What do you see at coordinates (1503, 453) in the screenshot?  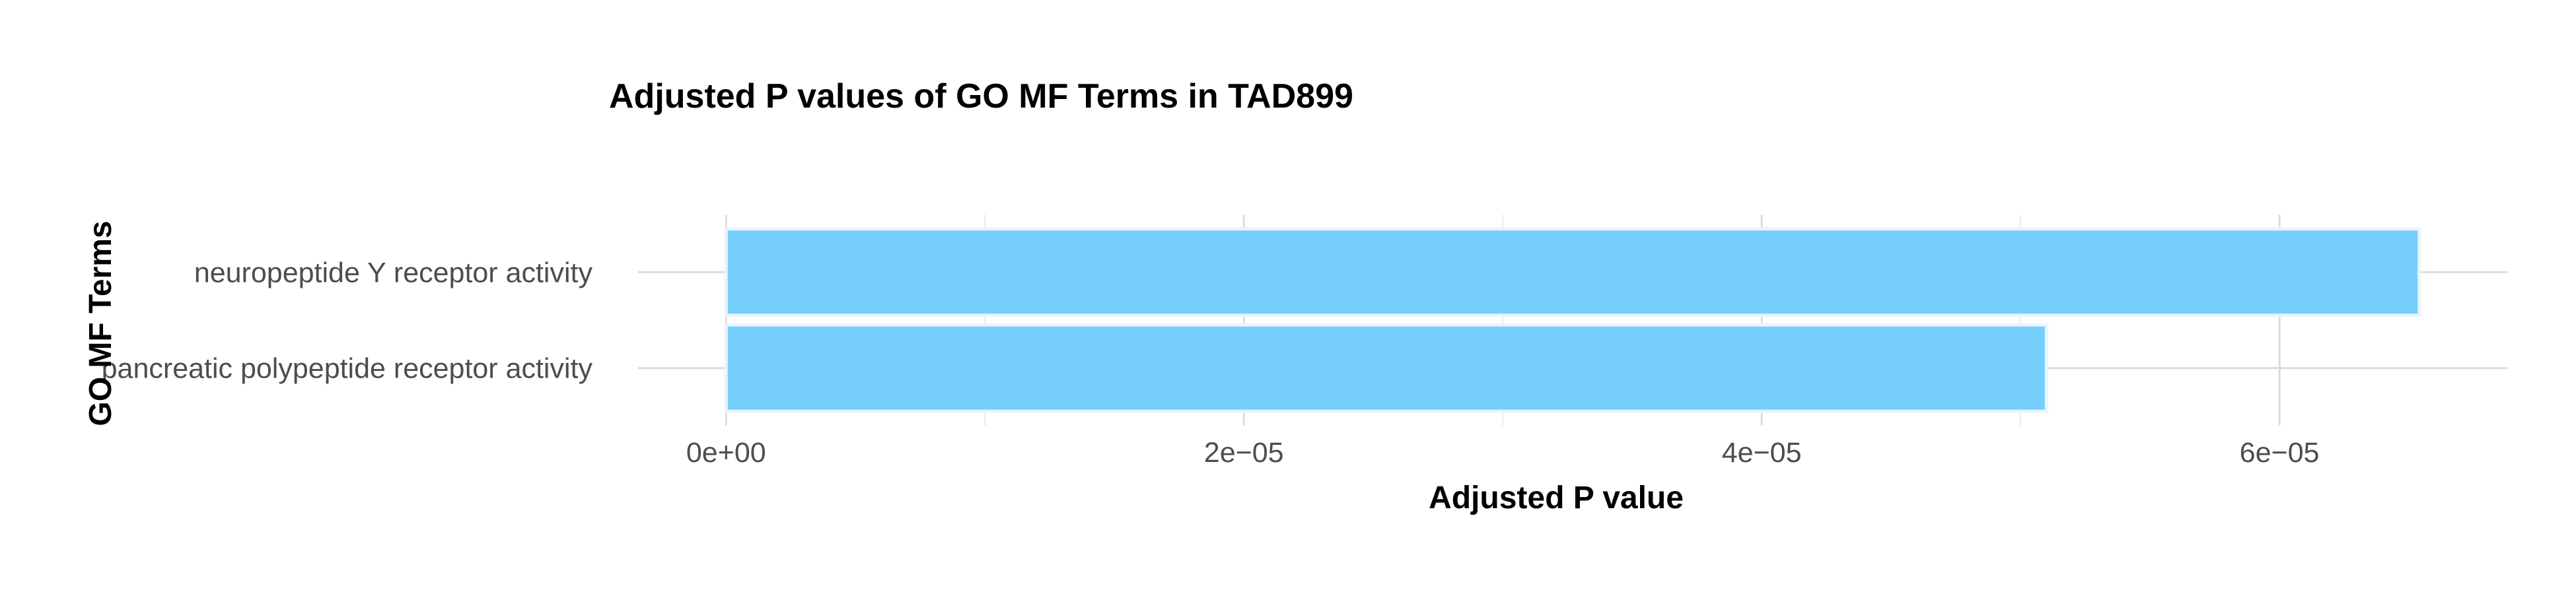 I see `x-tick-labels: 0e+00 2e−05 4e−05 6e−05` at bounding box center [1503, 453].